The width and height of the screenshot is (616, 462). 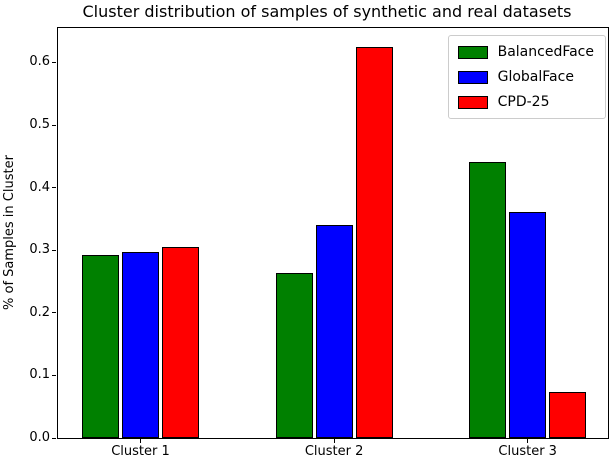 What do you see at coordinates (39, 125) in the screenshot?
I see `y-tick-label: 0.5` at bounding box center [39, 125].